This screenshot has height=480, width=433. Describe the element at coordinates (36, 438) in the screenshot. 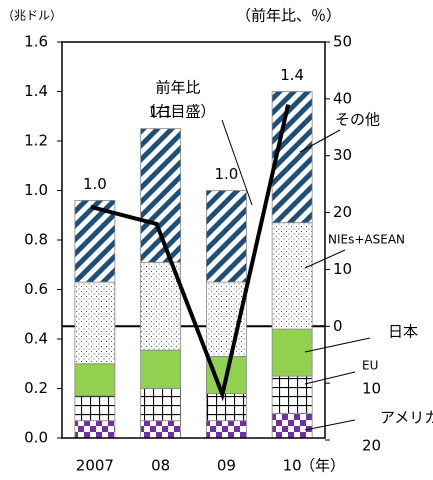

I see `y-tick-label: 0.0` at that location.